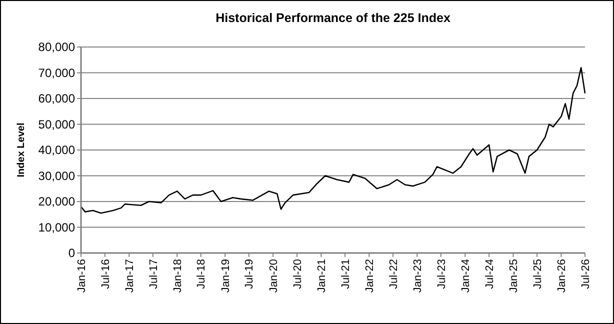 This screenshot has height=324, width=614. What do you see at coordinates (57, 175) in the screenshot?
I see `y-tick-label: 30,000` at bounding box center [57, 175].